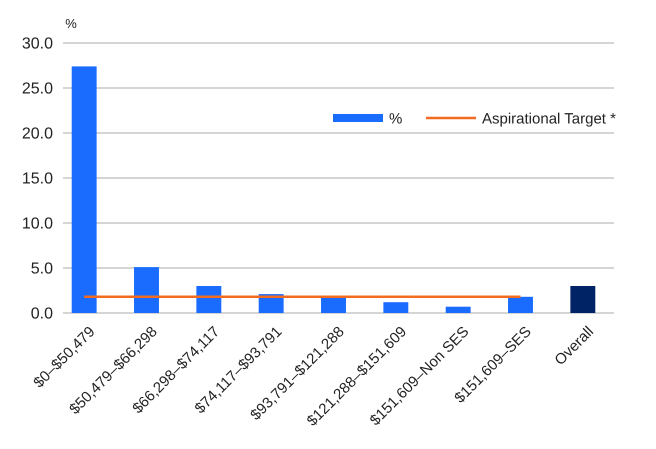  I want to click on legend-label: %, so click(395, 119).